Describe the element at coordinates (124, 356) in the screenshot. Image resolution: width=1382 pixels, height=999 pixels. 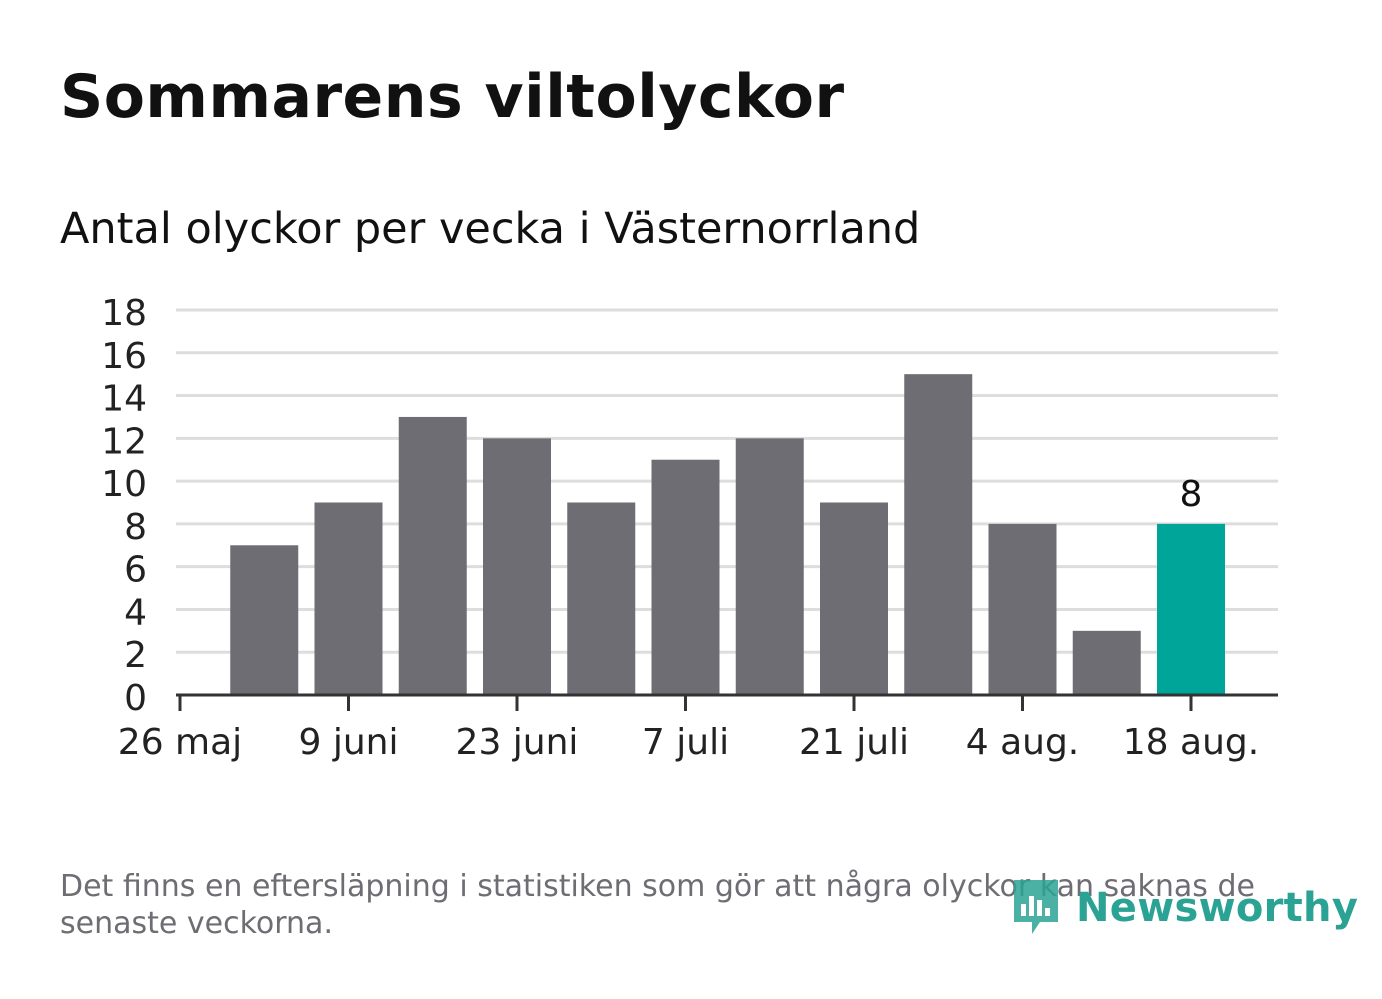
I see `y-tick-label: 16` at that location.